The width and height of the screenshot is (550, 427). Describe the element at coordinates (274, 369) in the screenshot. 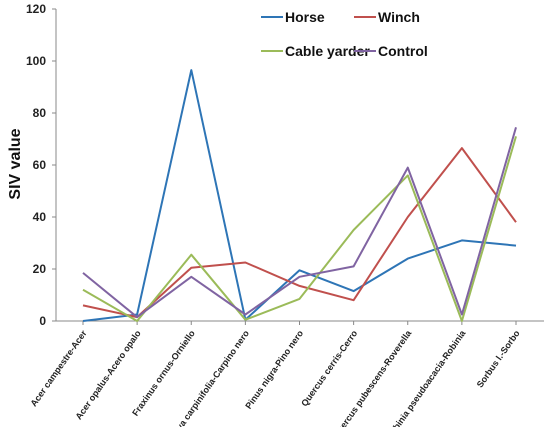

I see `x-tick-label: Pinus nigra-Pino nero` at that location.